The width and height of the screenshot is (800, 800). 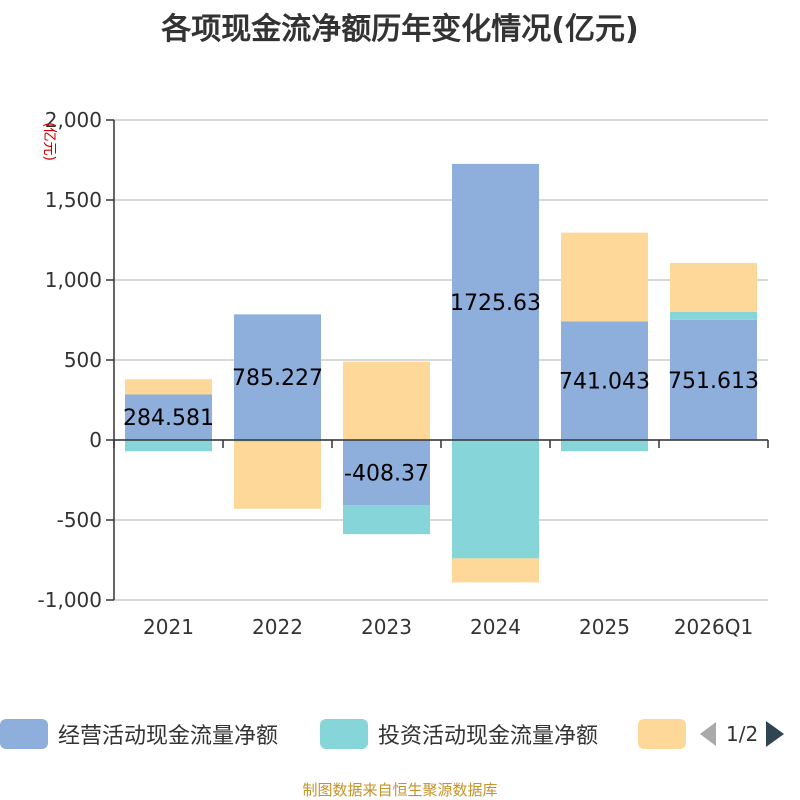 What do you see at coordinates (488, 736) in the screenshot?
I see `legend-label-investing: 投资活动现金流量净额` at bounding box center [488, 736].